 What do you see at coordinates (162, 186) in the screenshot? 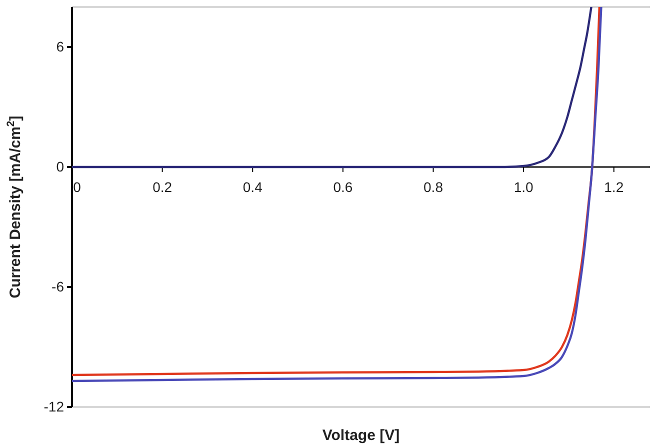
I see `x-tick-label: 0.2` at bounding box center [162, 186].